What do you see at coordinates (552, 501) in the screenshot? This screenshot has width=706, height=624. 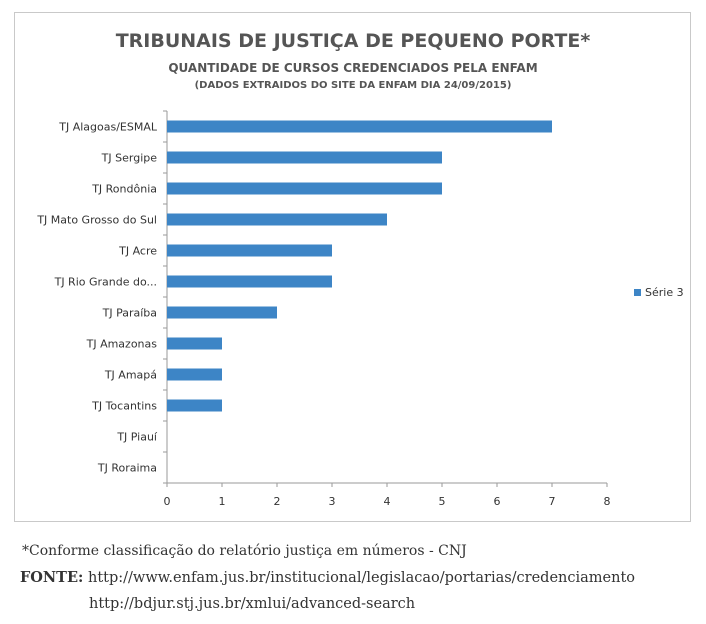 I see `x-tick-label: 7` at bounding box center [552, 501].